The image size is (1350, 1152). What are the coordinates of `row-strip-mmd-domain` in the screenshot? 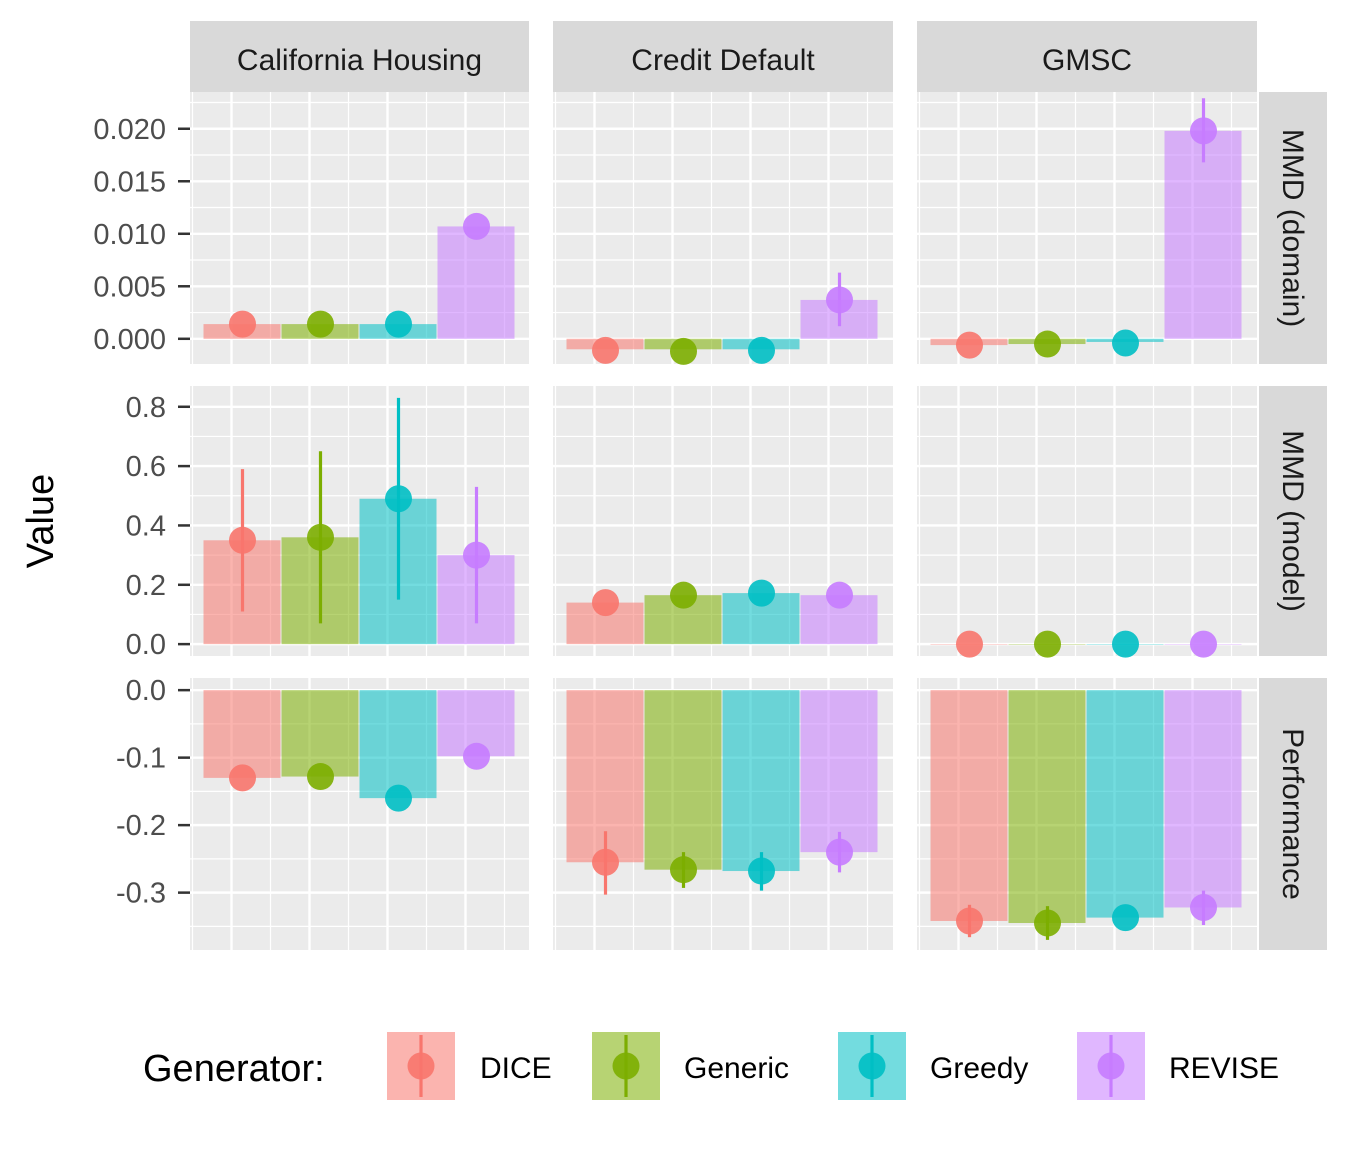 It's located at (1293, 228).